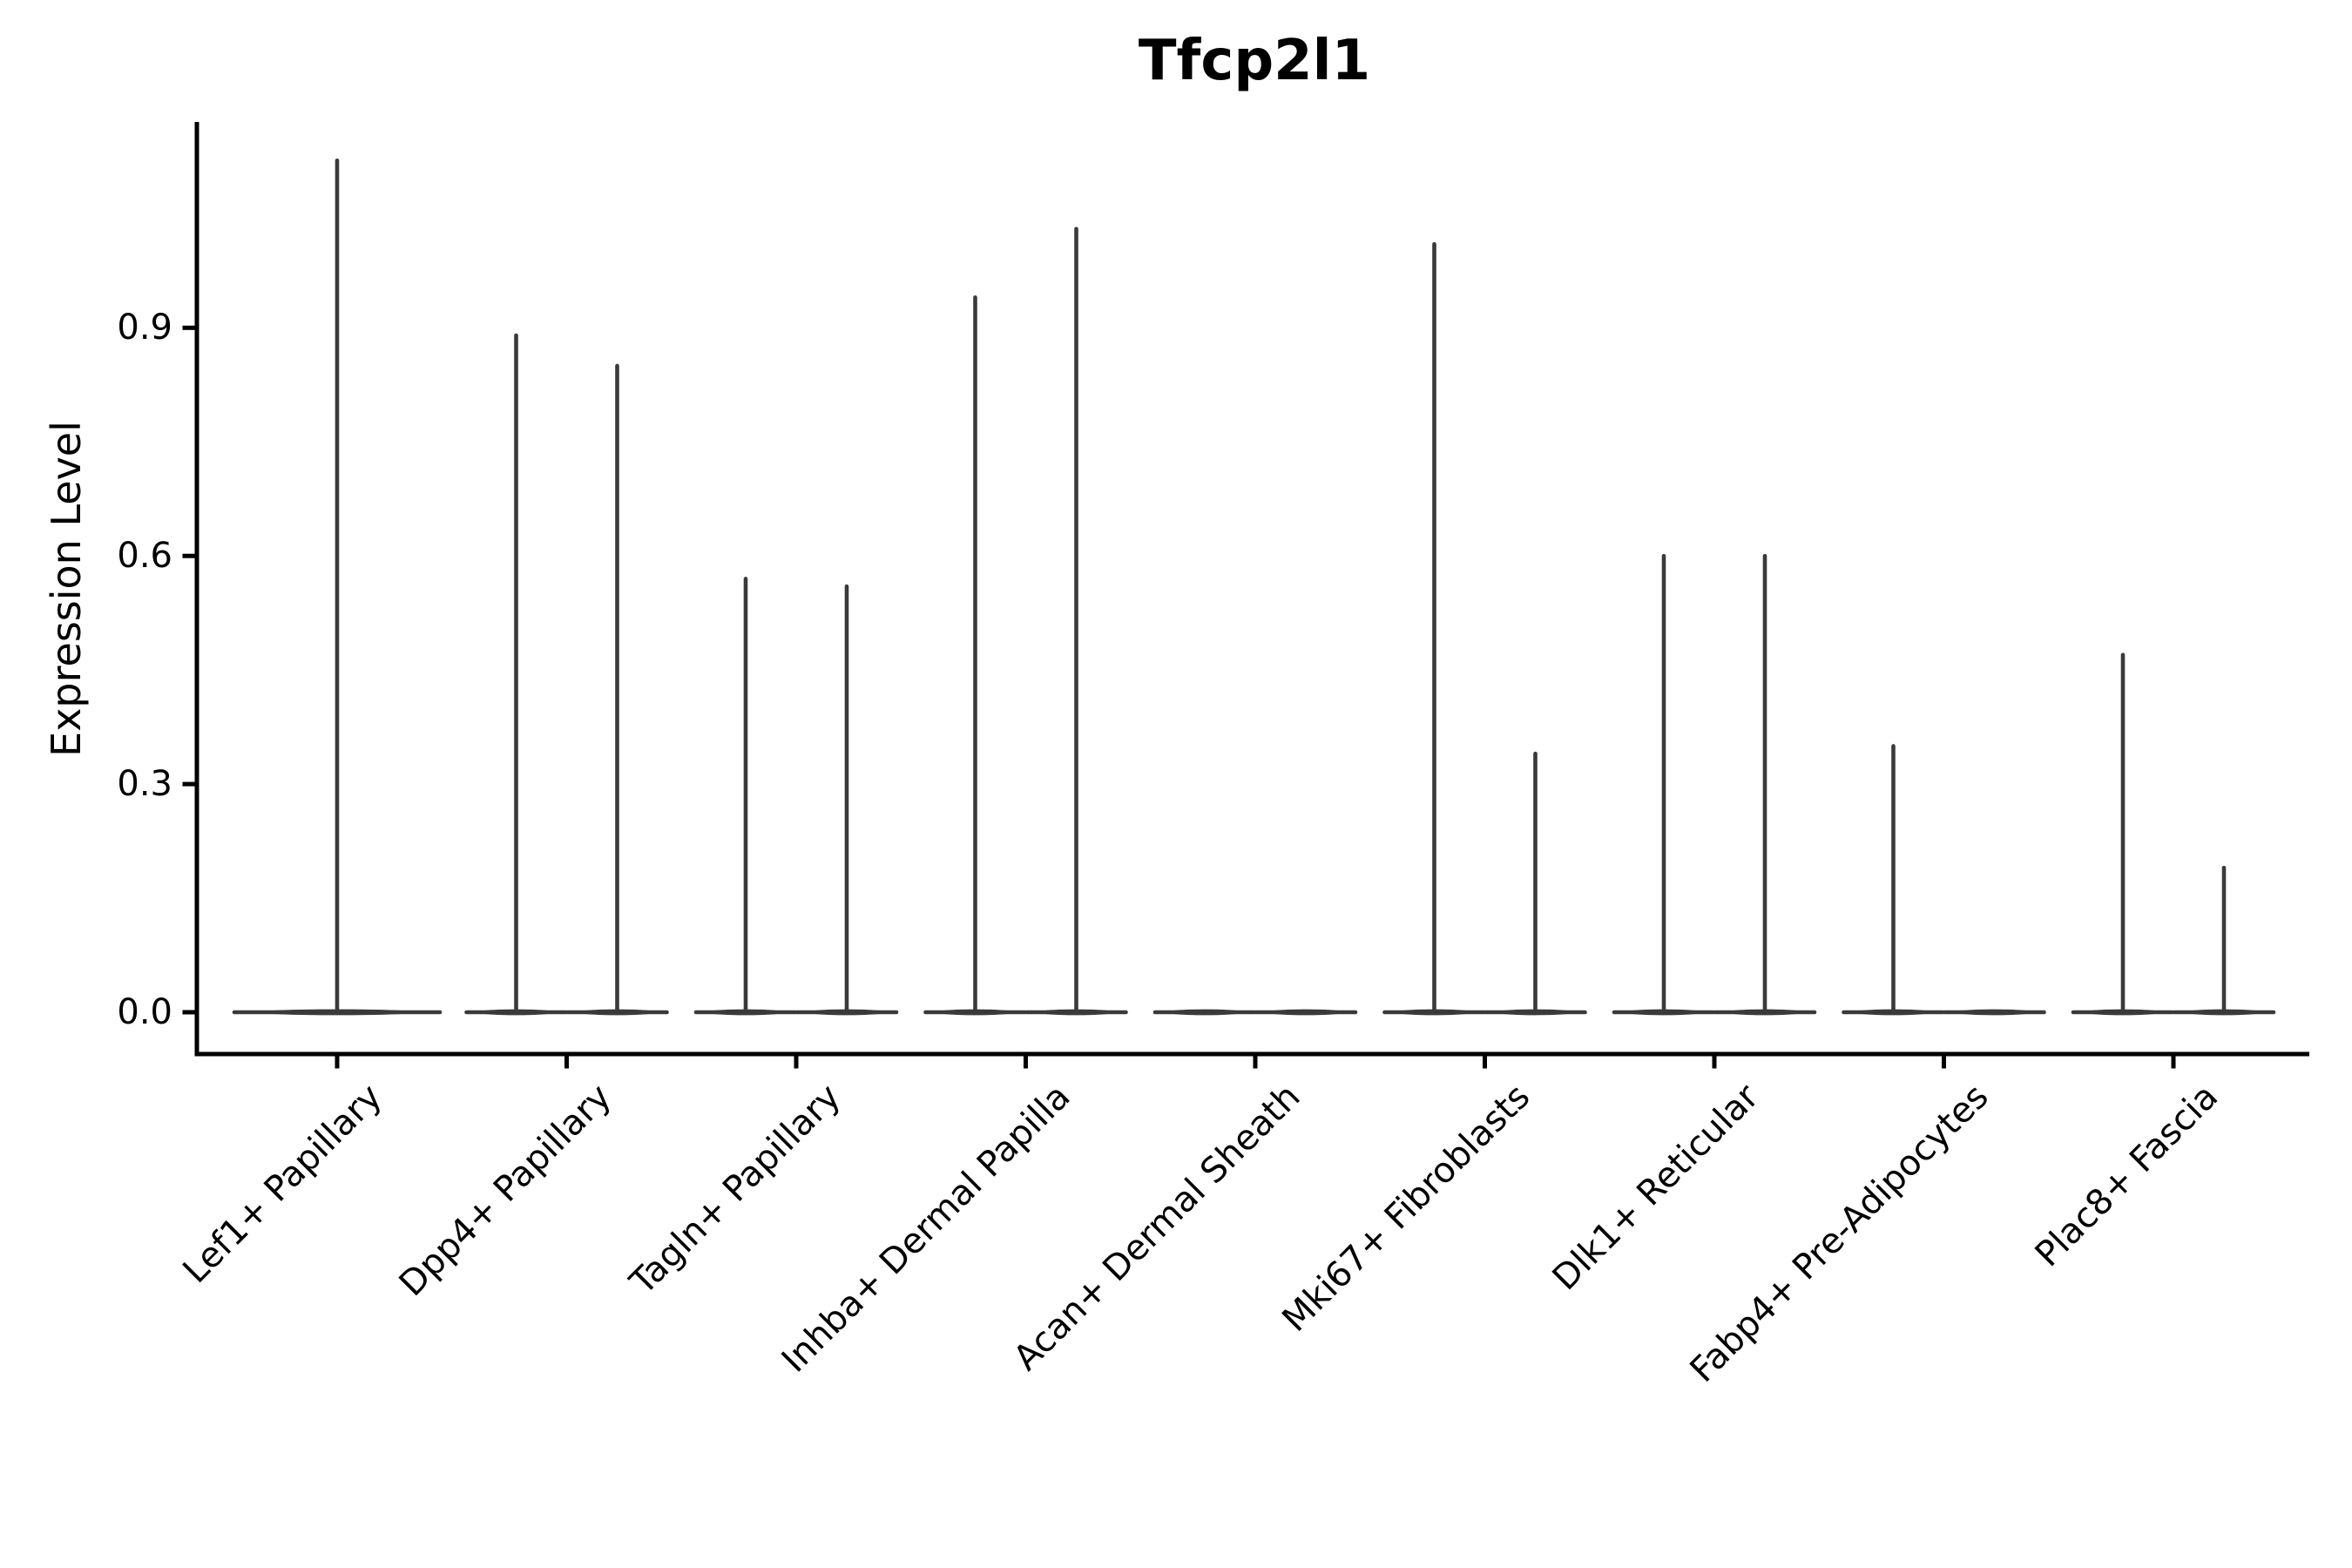 Image resolution: width=2352 pixels, height=1568 pixels. What do you see at coordinates (145, 1012) in the screenshot?
I see `y-tick-label: 0.0` at bounding box center [145, 1012].